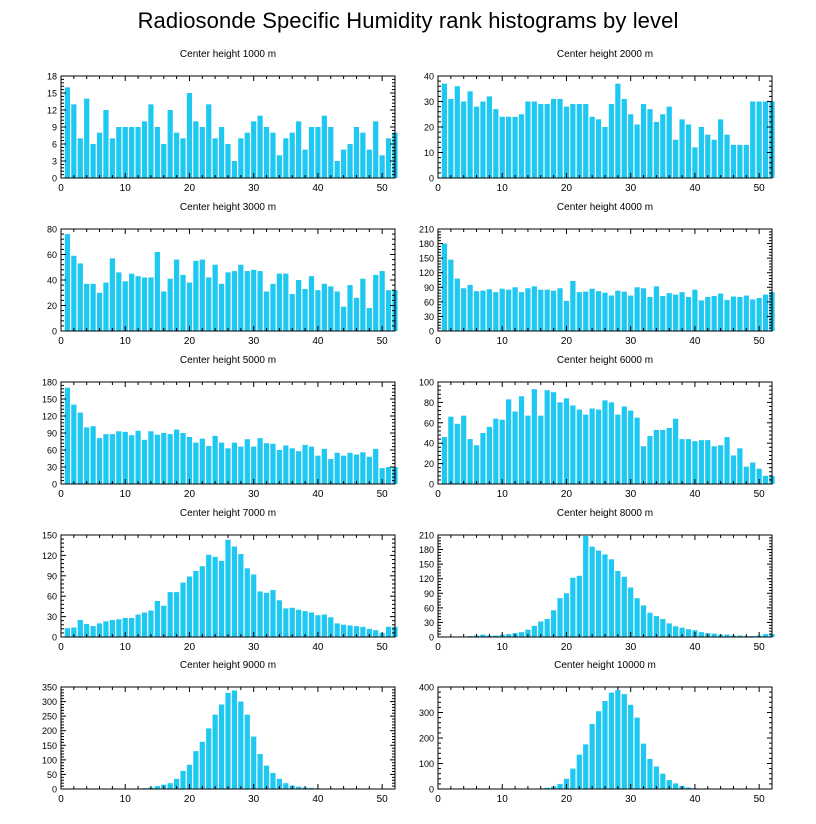 The height and width of the screenshot is (824, 816). What do you see at coordinates (429, 102) in the screenshot?
I see `y-tick-label: 30` at bounding box center [429, 102].